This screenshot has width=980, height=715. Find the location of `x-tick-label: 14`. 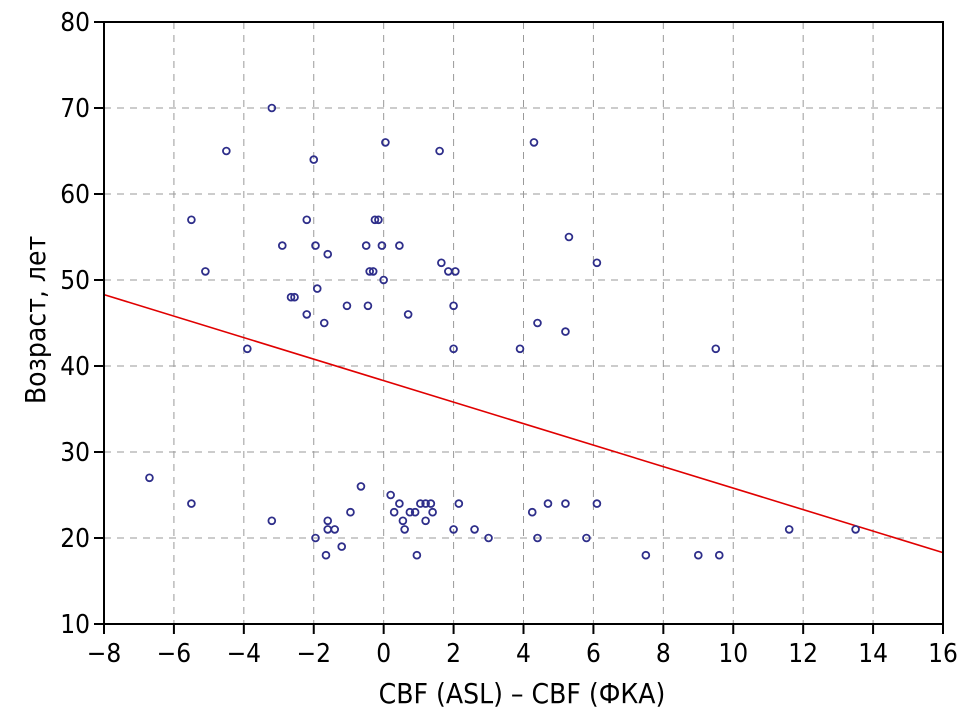

x-tick-label: 14 is located at coordinates (873, 654).